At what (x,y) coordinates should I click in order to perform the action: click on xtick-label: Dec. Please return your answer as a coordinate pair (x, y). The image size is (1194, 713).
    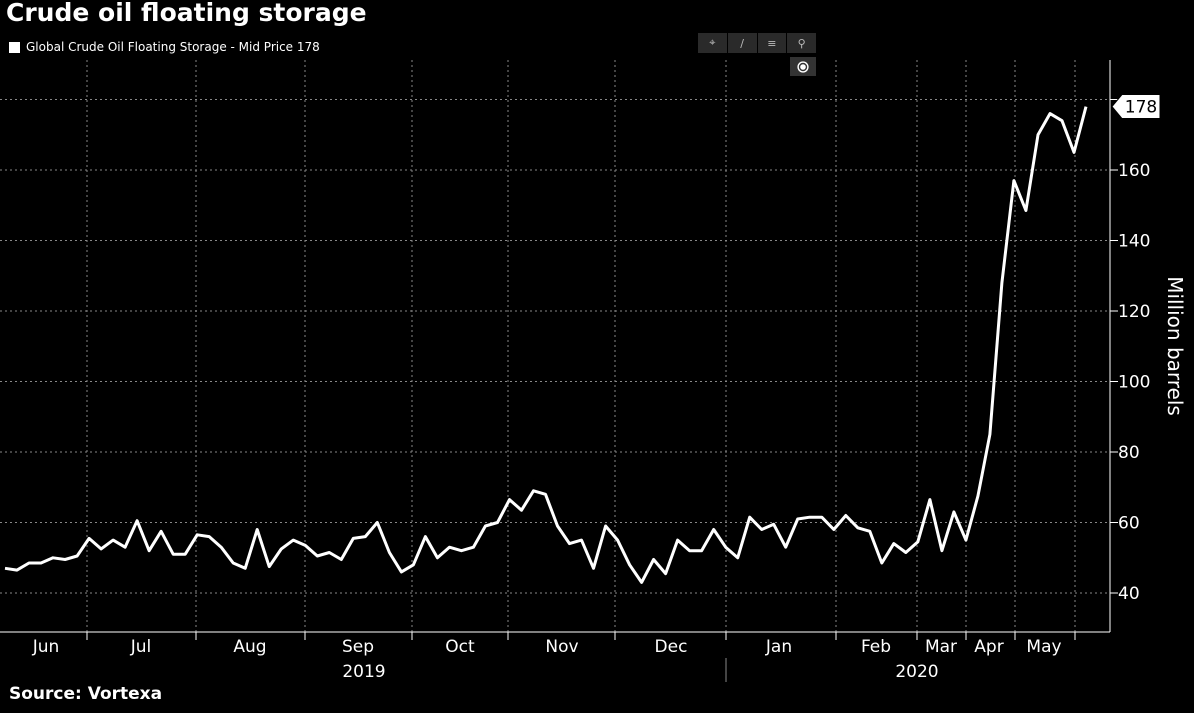
    Looking at the image, I should click on (671, 647).